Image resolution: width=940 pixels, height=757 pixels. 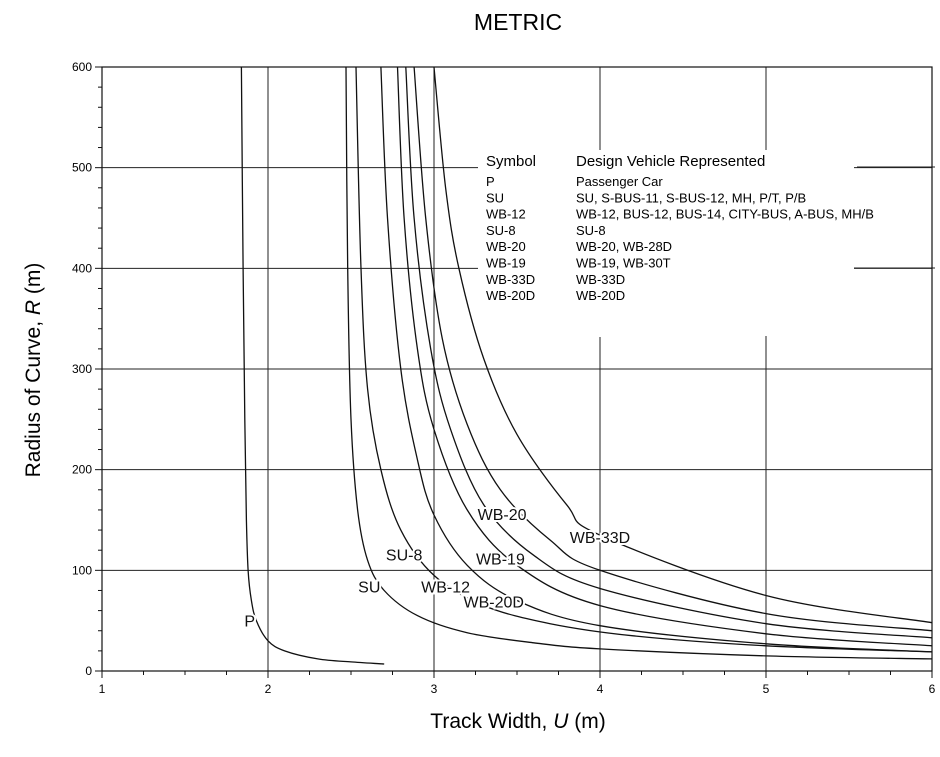 I want to click on y-axis-label: Radius of Curve, R (m), so click(x=33, y=370).